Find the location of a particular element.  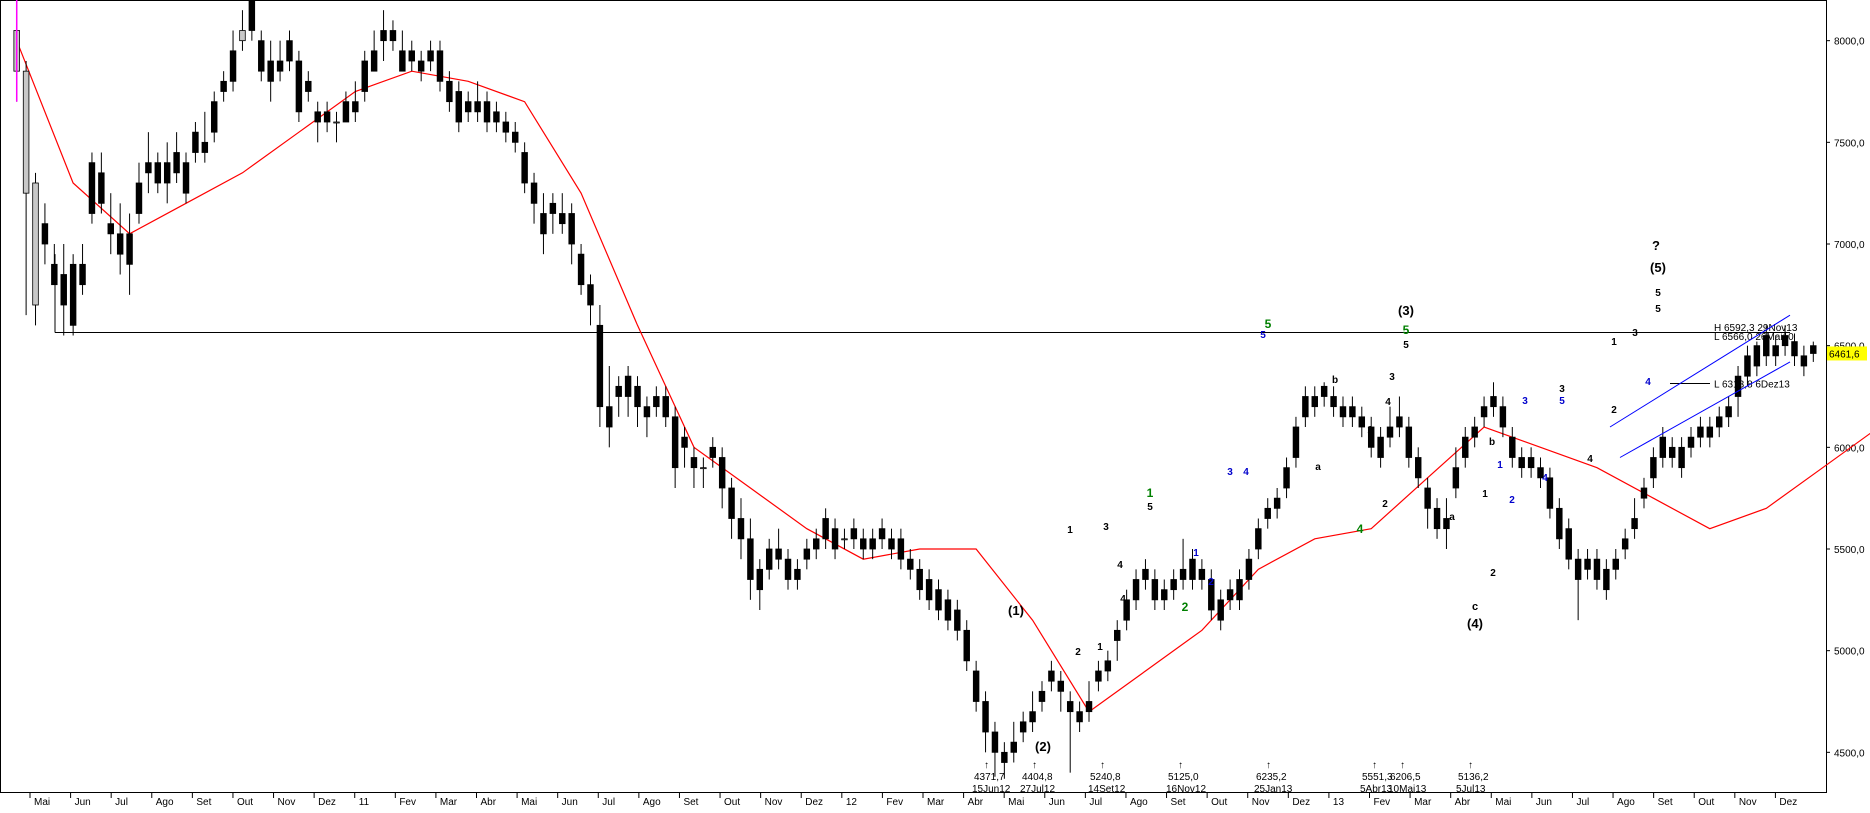

wave-label: 1 is located at coordinates (1100, 647).